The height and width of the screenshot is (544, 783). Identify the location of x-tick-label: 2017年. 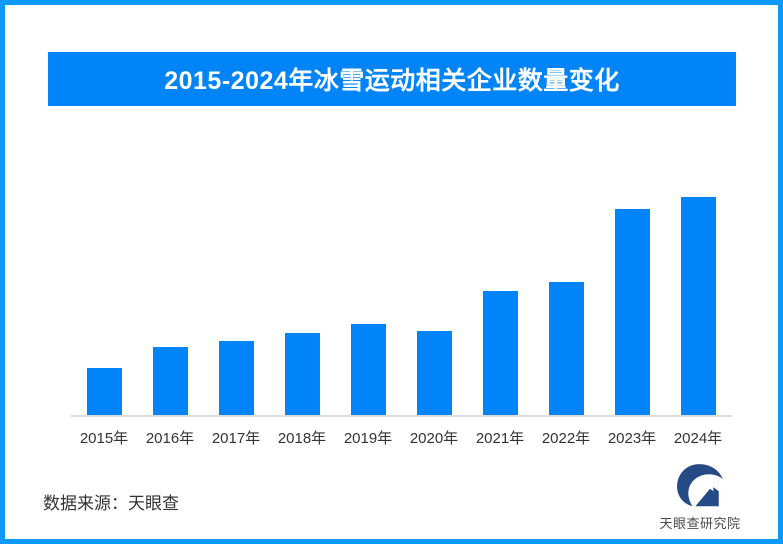
(236, 438).